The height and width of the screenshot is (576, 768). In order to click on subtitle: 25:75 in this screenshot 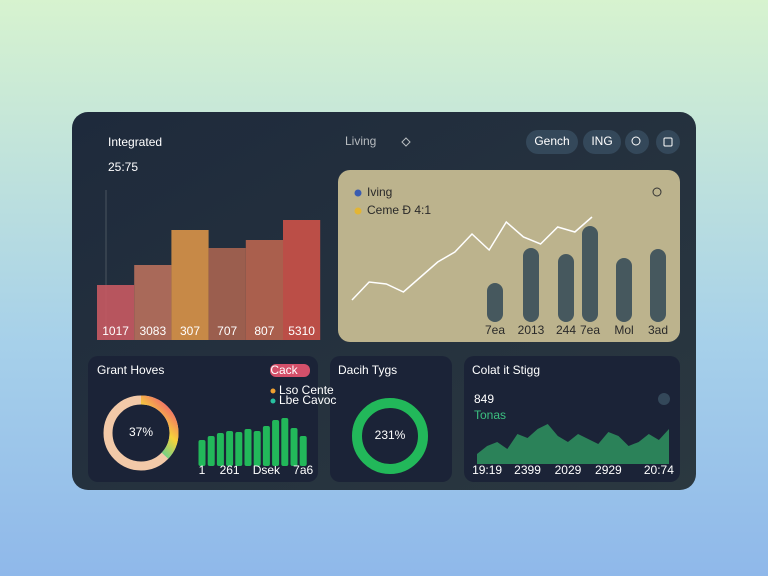, I will do `click(123, 167)`.